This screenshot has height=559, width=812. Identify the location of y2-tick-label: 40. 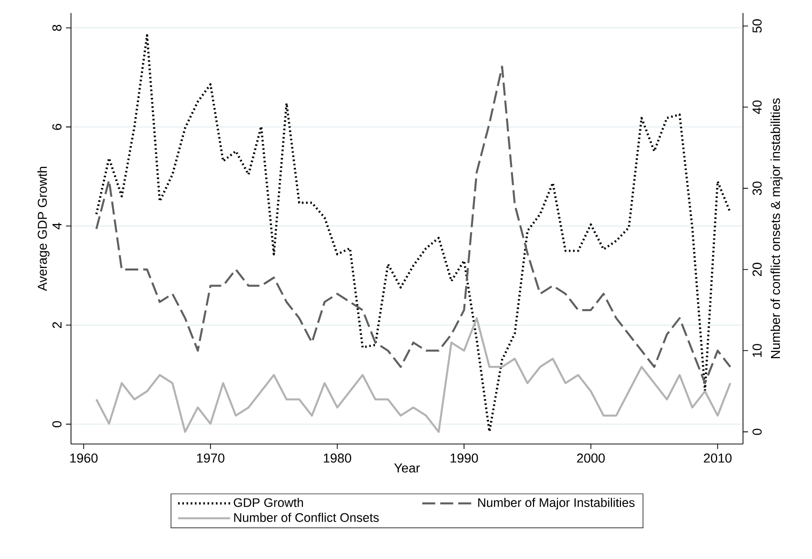
(757, 107).